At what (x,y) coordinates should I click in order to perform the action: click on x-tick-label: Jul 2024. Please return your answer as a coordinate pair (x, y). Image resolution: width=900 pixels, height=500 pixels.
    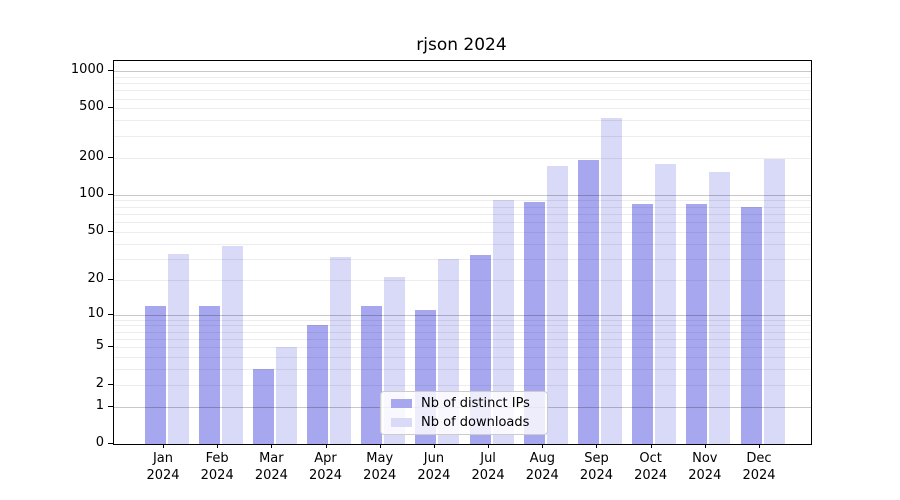
    Looking at the image, I should click on (488, 467).